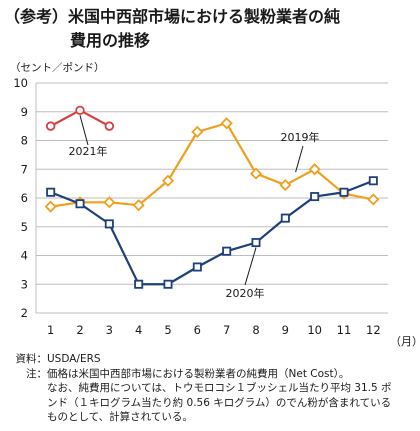  Describe the element at coordinates (20, 198) in the screenshot. I see `y-tick-labels: 2 3 4 5 6 7 8 9 10` at that location.